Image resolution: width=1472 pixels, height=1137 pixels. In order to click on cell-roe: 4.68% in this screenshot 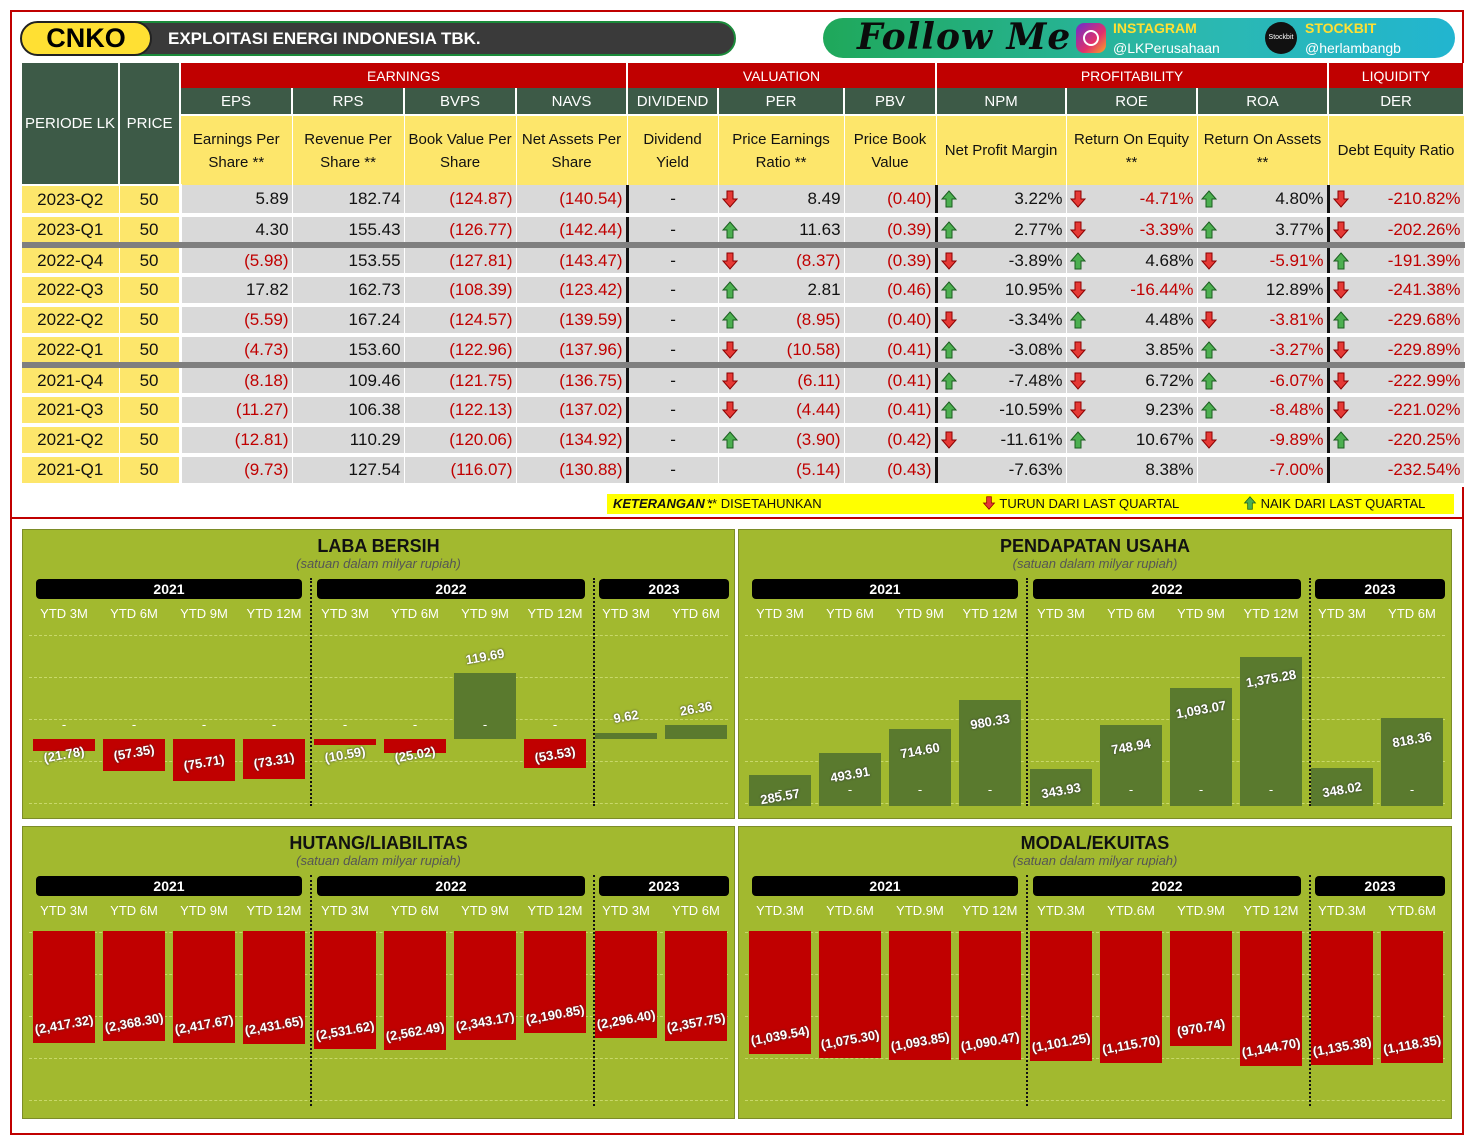, I will do `click(1132, 261)`.